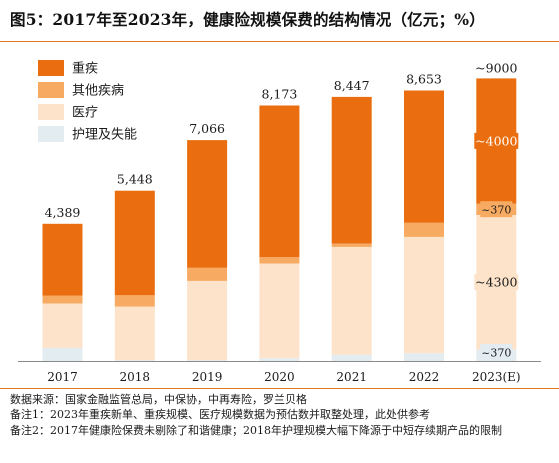  Describe the element at coordinates (352, 85) in the screenshot. I see `total-label-2021: 8,447` at that location.